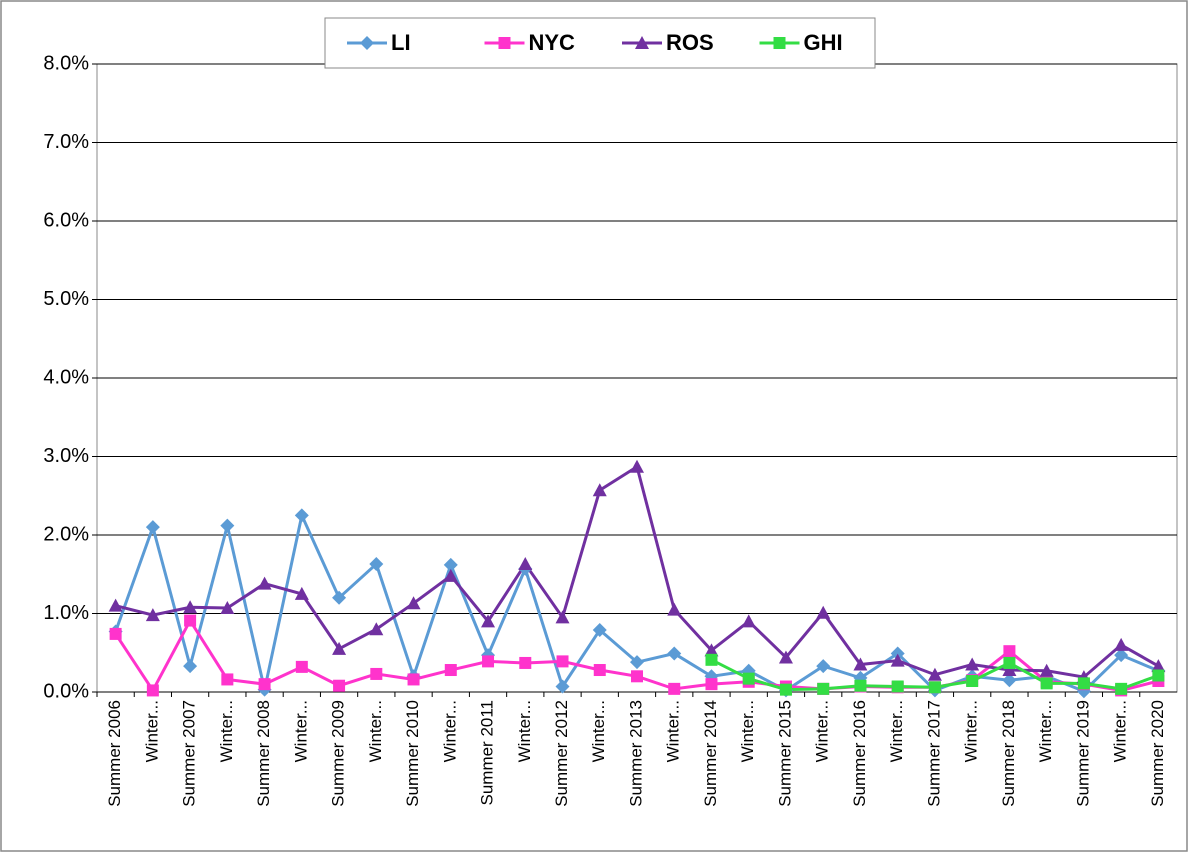 This screenshot has width=1189, height=853. I want to click on y-tick-label: 0.0%, so click(66, 691).